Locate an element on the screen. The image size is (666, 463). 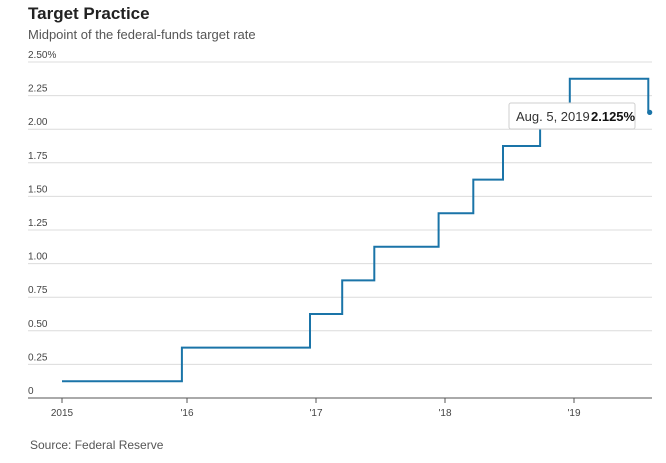
tooltip-box is located at coordinates (572, 116).